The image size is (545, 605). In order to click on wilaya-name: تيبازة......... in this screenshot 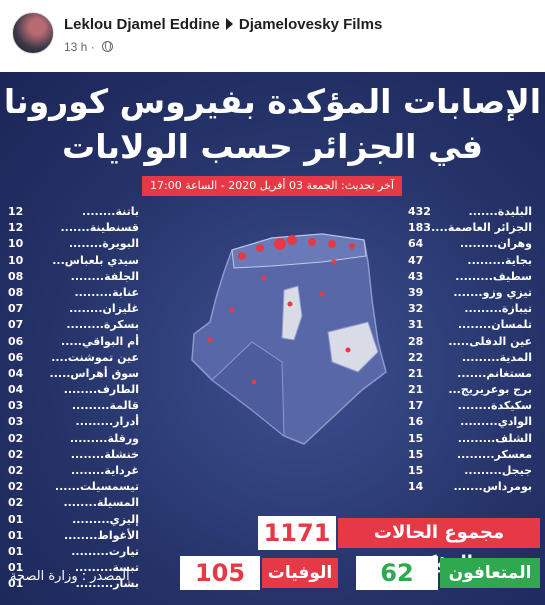, I will do `click(498, 309)`.